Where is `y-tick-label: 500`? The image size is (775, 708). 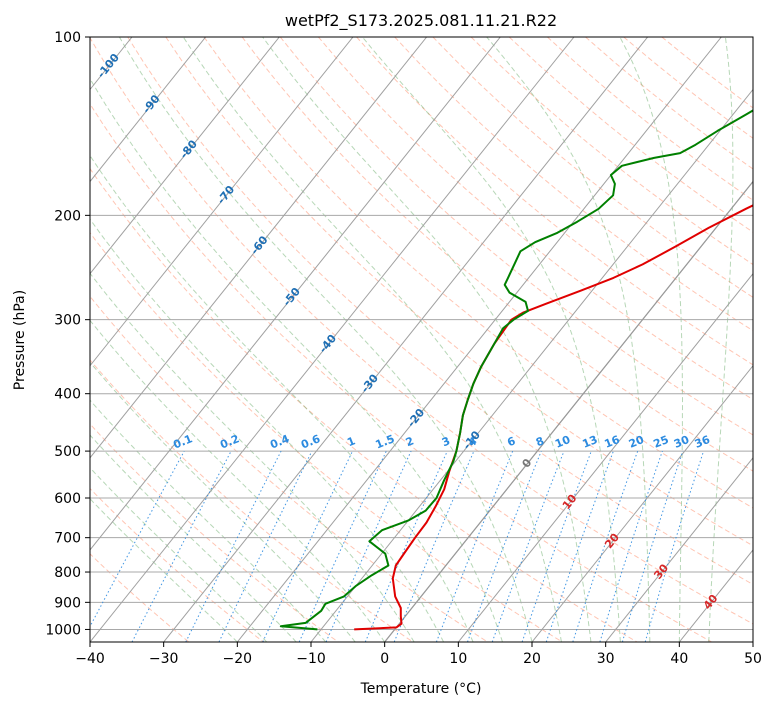
y-tick-label: 500 is located at coordinates (67, 452).